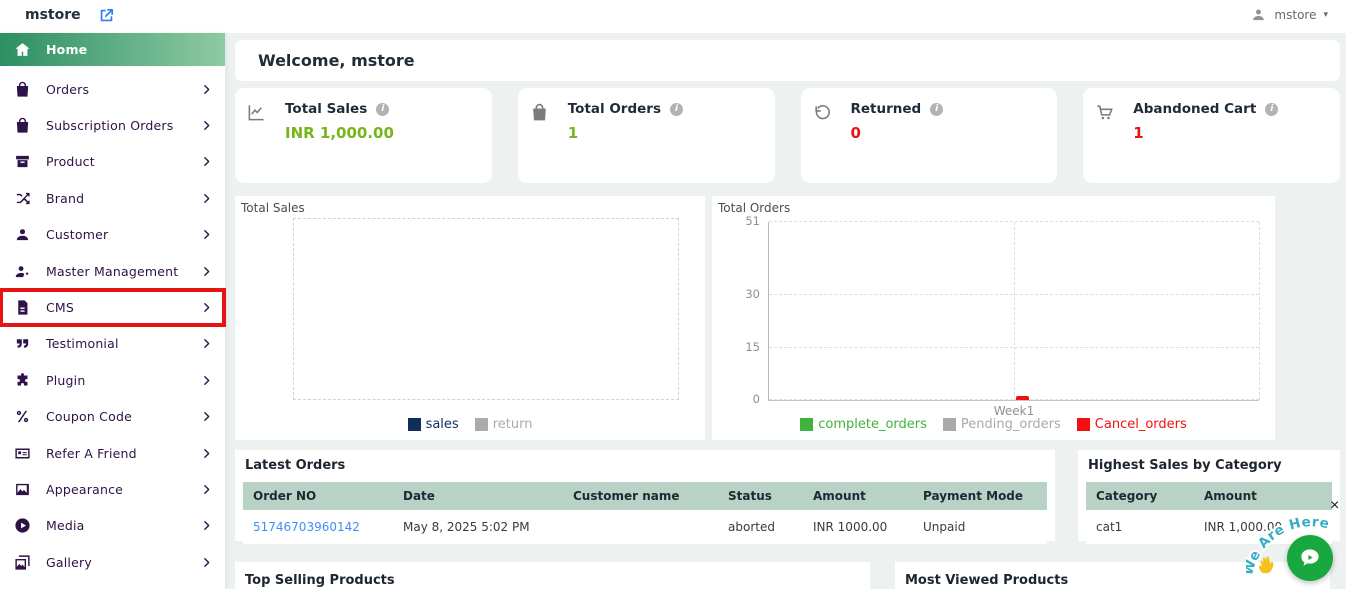 The width and height of the screenshot is (1346, 589). What do you see at coordinates (980, 496) in the screenshot?
I see `column-header: Payment Mode` at bounding box center [980, 496].